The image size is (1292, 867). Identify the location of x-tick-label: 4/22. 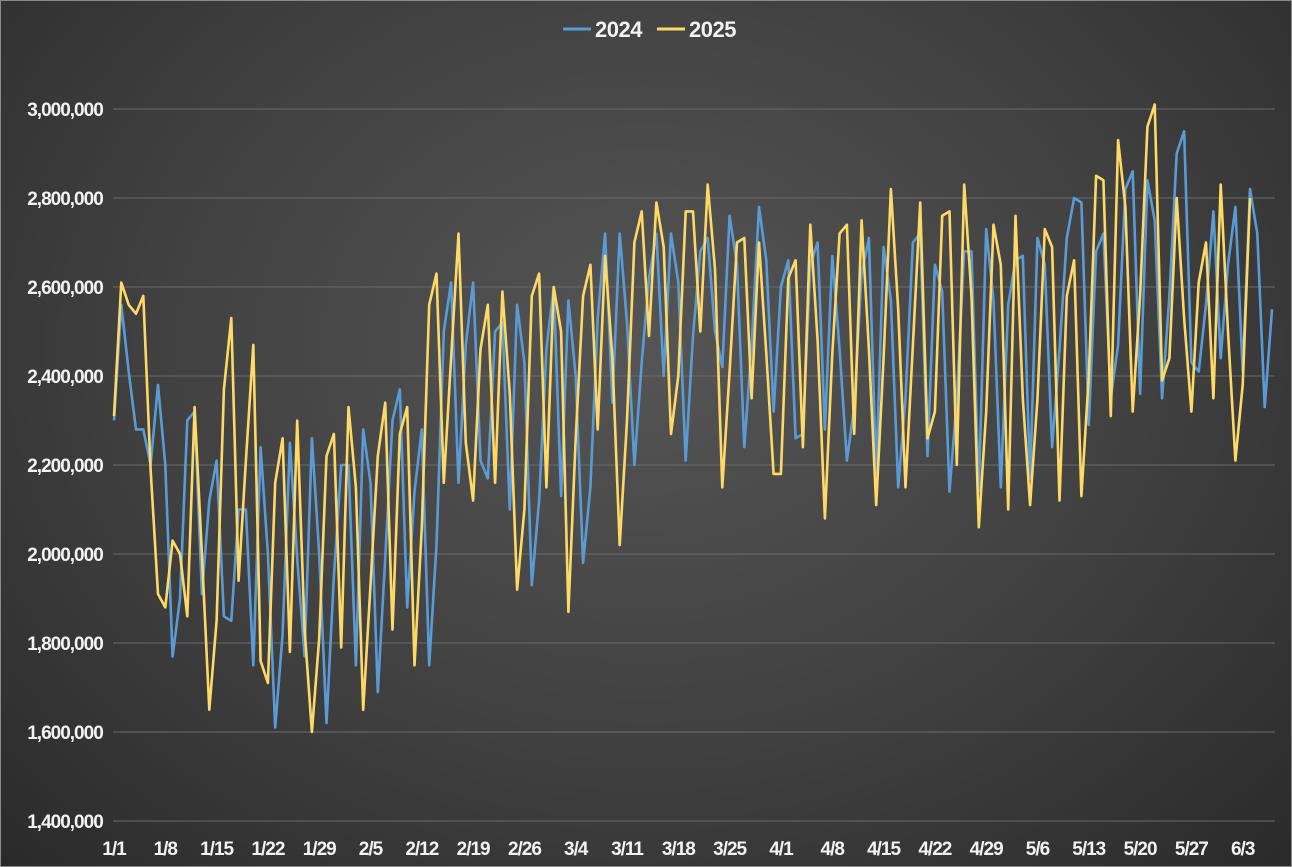
(934, 849).